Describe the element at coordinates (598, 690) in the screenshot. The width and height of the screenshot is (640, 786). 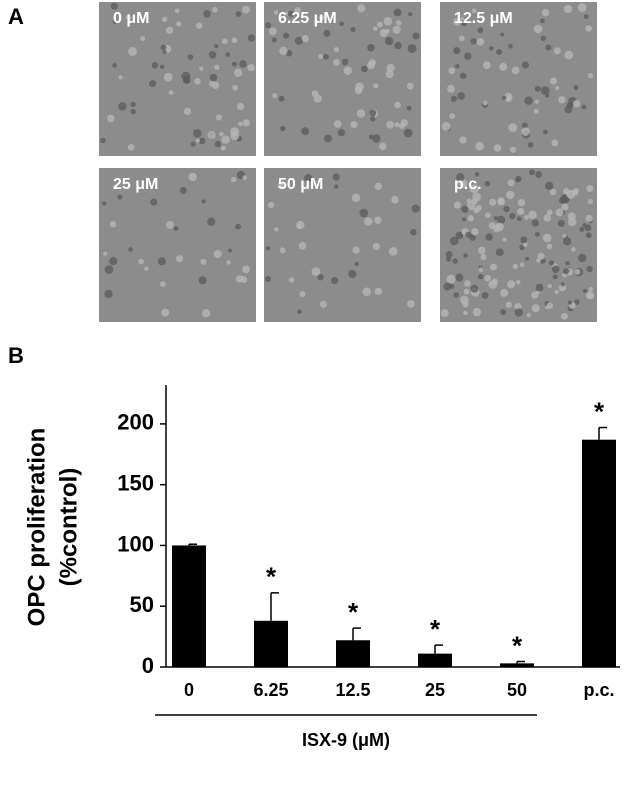
I see `x-tick-label: p.c.` at that location.